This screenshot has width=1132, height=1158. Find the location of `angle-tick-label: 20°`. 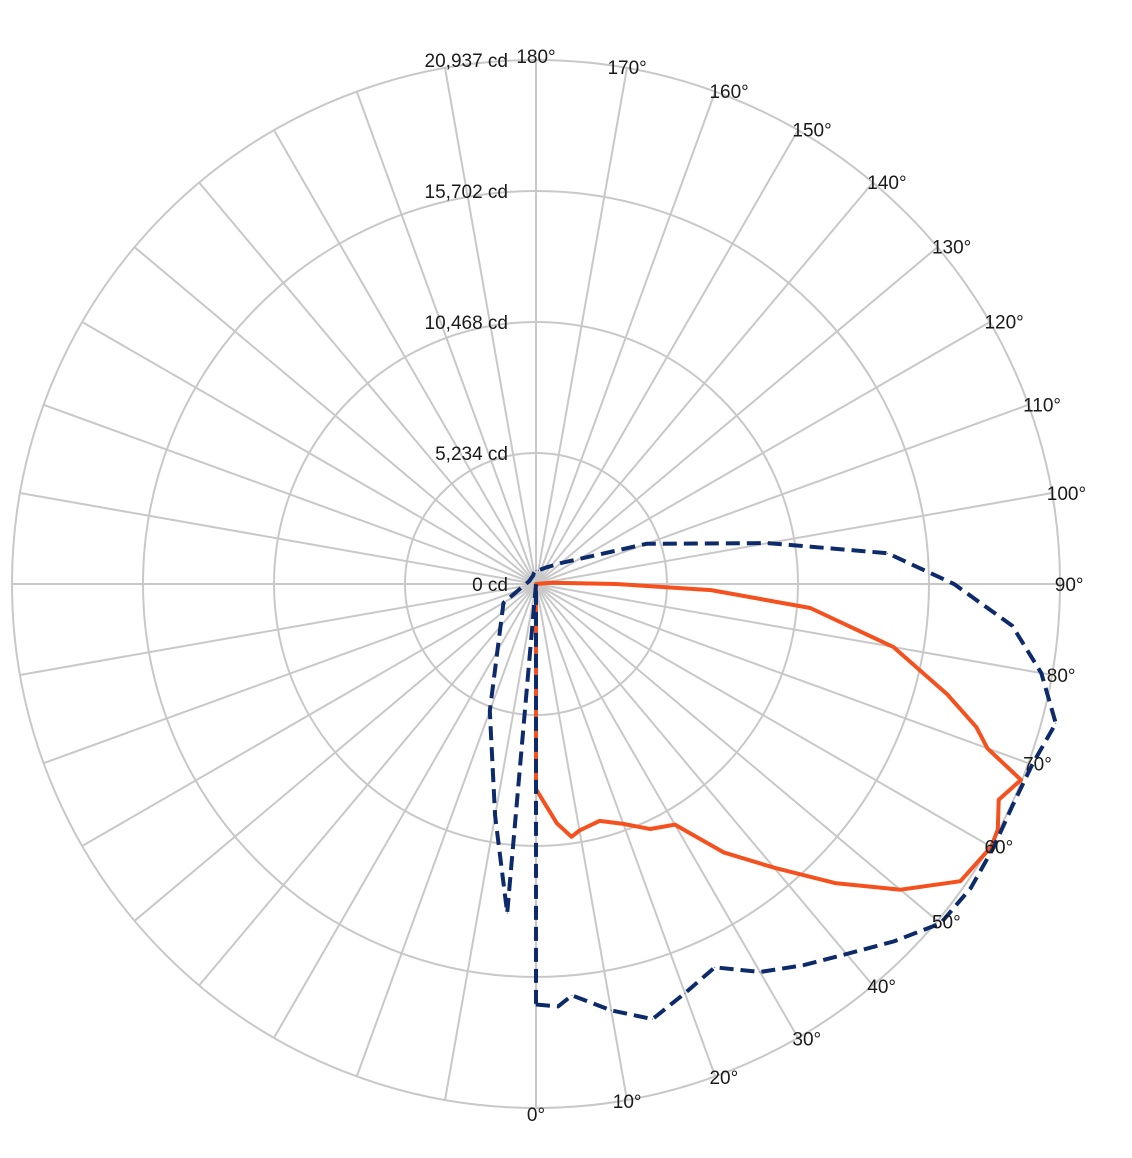

angle-tick-label: 20° is located at coordinates (723, 1078).